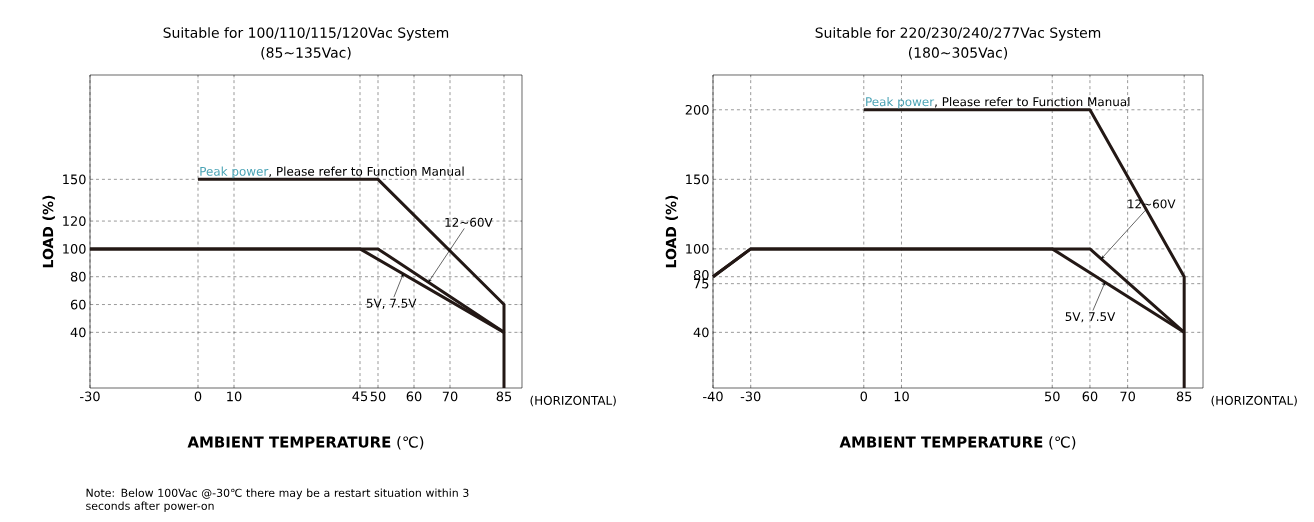 This screenshot has height=522, width=1314. I want to click on x-tick-label: 45, so click(360, 396).